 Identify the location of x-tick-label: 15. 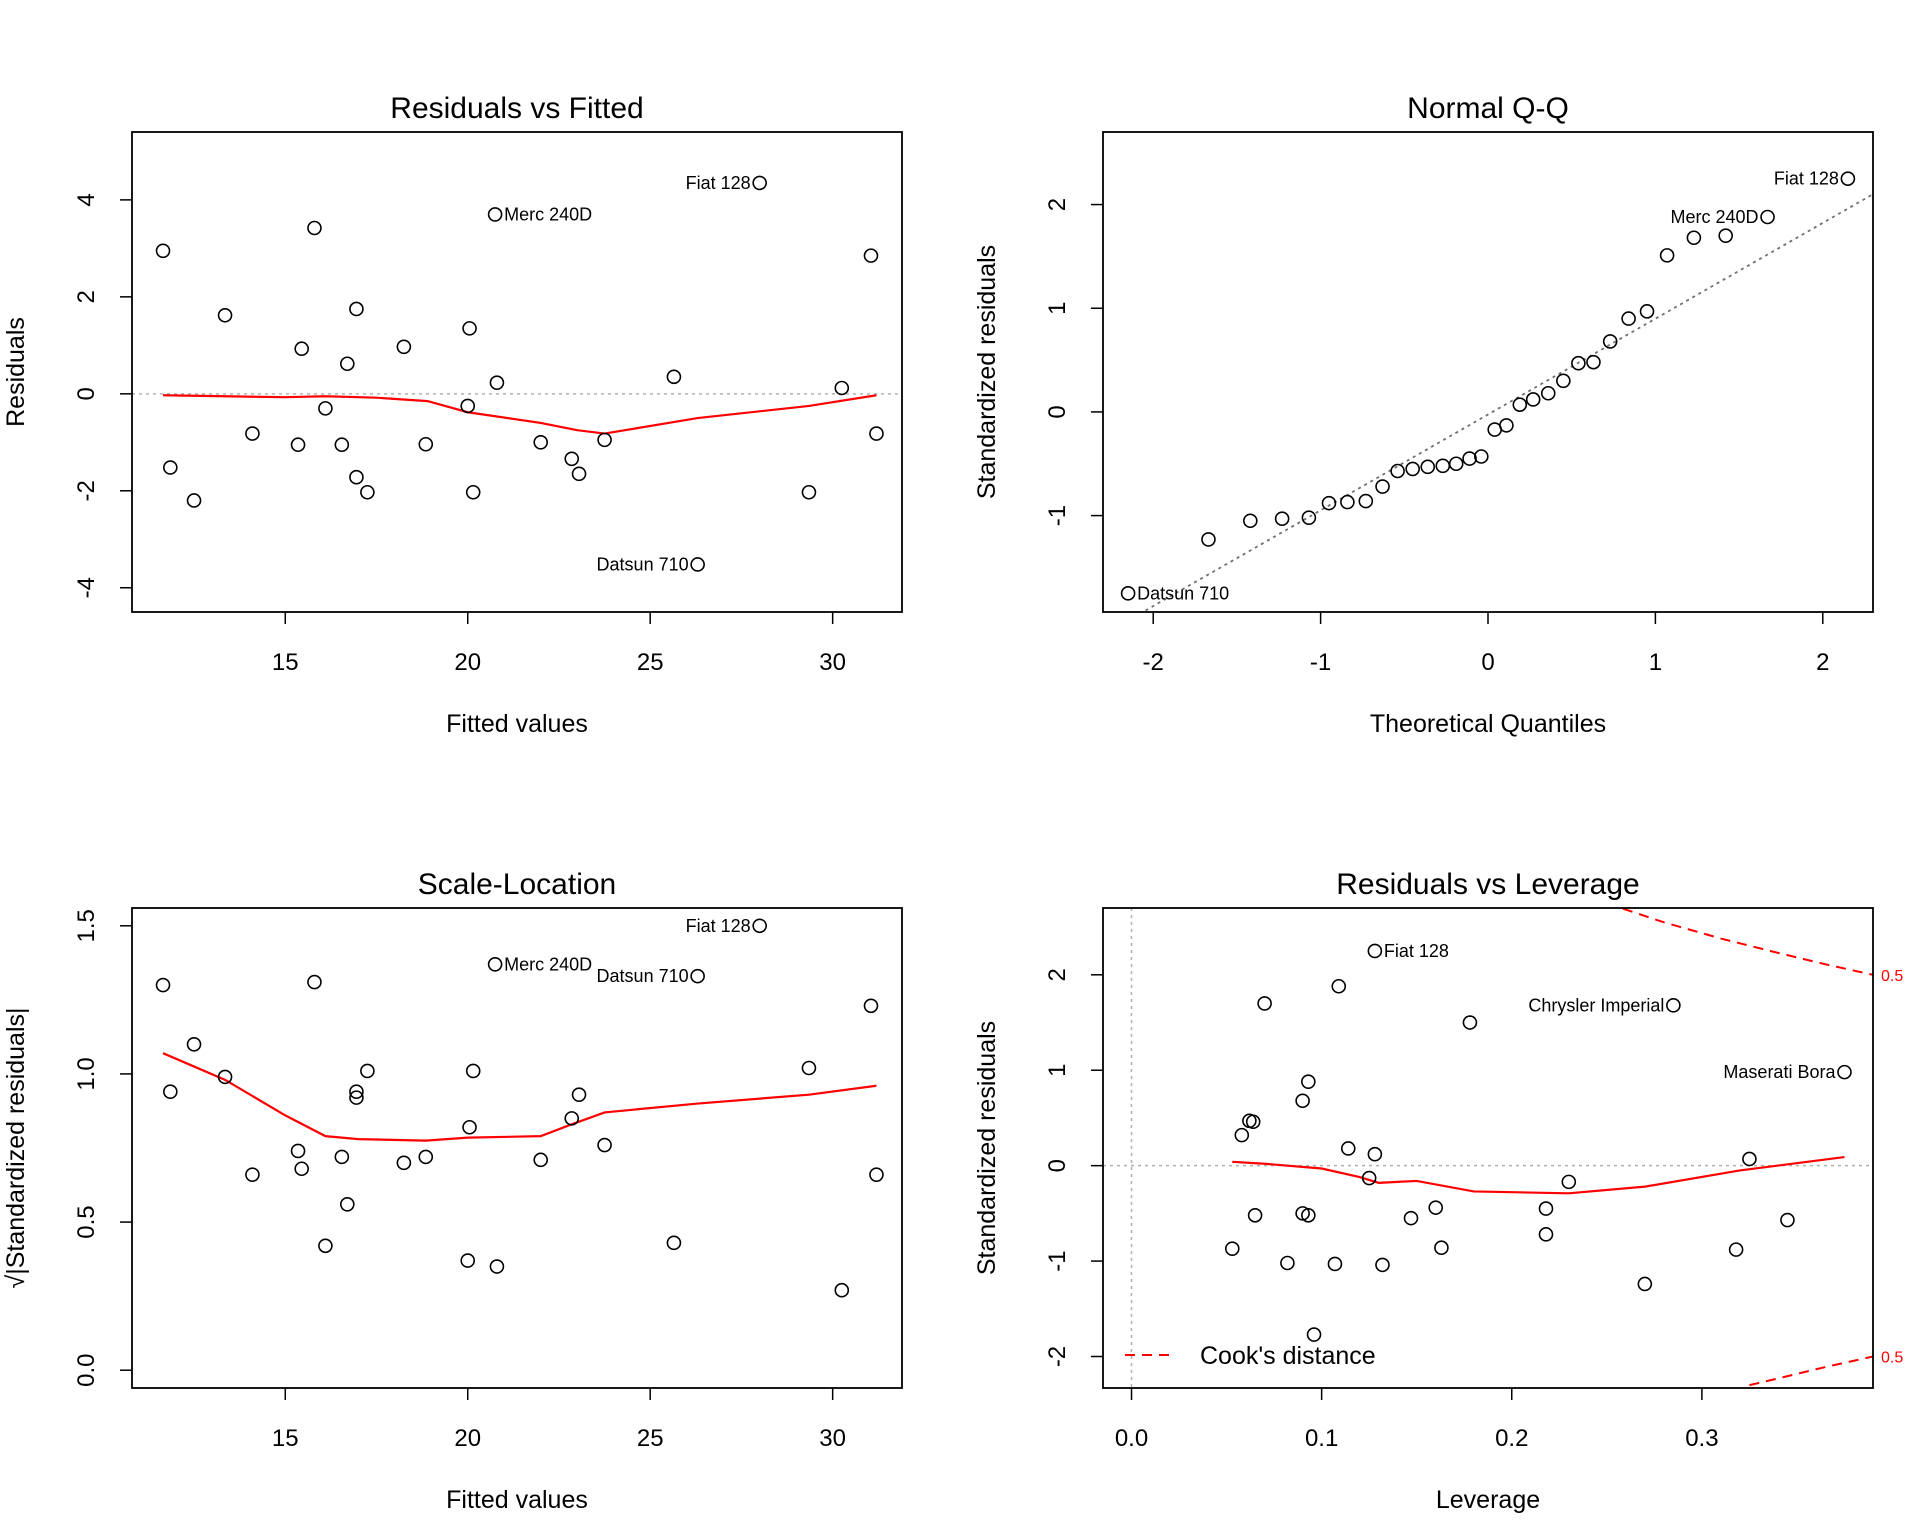
(285, 662).